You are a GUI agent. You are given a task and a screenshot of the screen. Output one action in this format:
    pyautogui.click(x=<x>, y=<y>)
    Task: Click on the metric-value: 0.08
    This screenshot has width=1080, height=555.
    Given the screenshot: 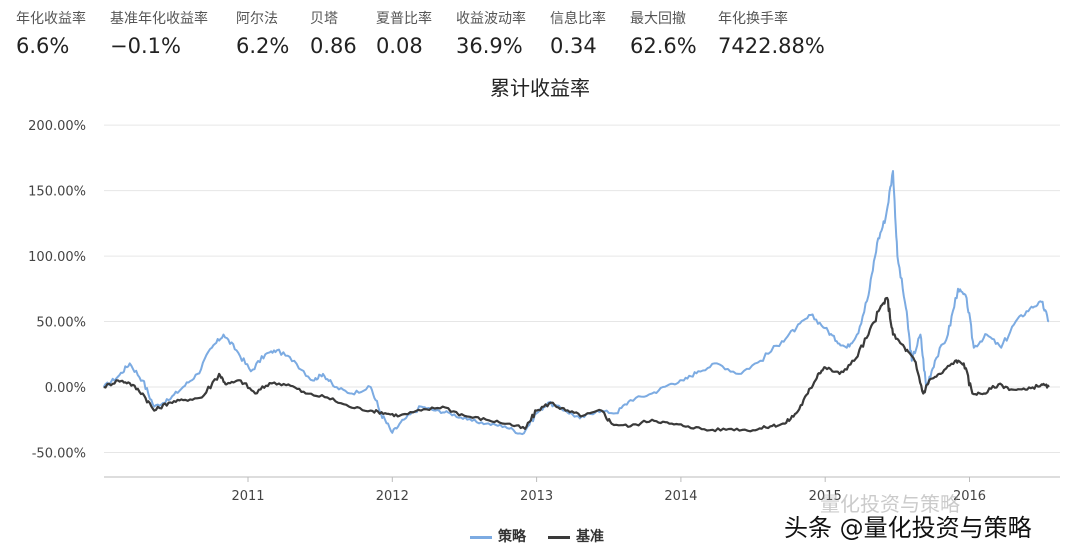 What is the action you would take?
    pyautogui.click(x=399, y=46)
    